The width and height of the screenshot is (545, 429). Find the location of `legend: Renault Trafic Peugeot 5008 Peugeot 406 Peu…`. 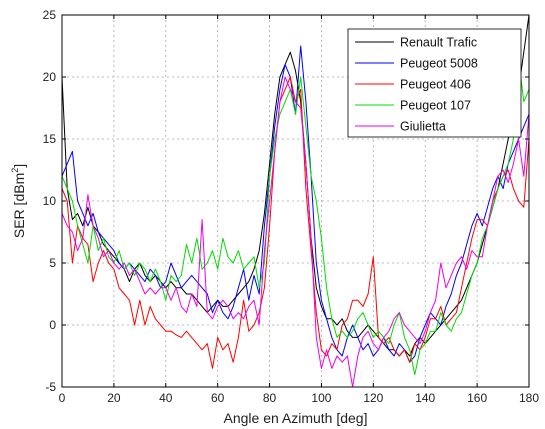

legend: Renault Trafic Peugeot 5008 Peugeot 406 Peu… is located at coordinates (434, 83).